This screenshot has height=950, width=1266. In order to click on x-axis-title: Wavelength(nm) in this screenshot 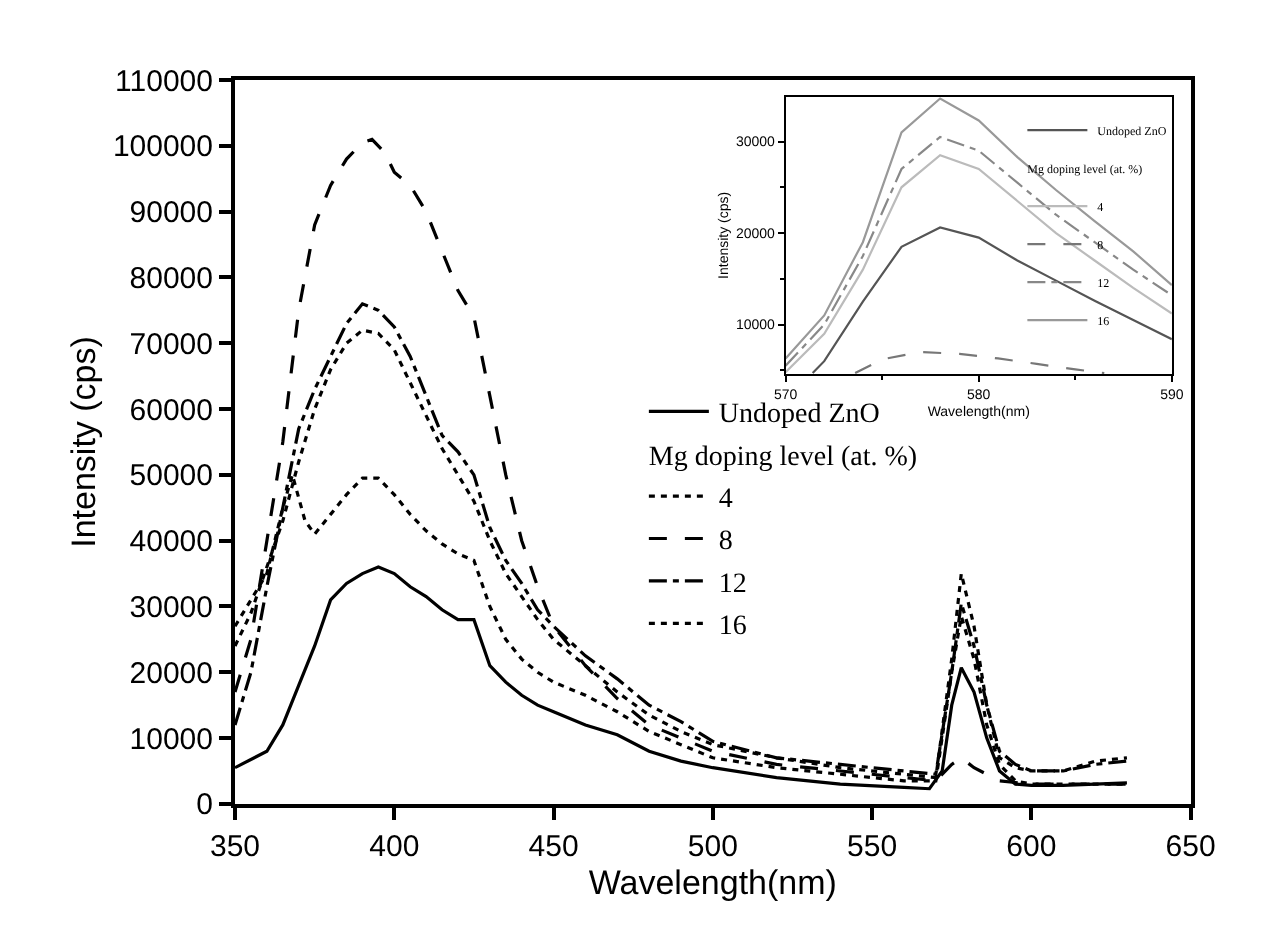, I will do `click(712, 882)`.